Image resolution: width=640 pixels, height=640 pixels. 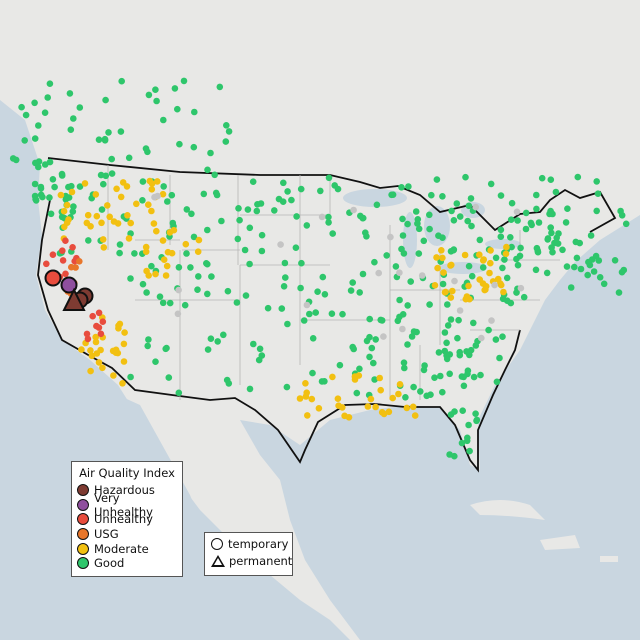 What do you see at coordinates (261, 560) in the screenshot?
I see `legend-label: permanent` at bounding box center [261, 560].